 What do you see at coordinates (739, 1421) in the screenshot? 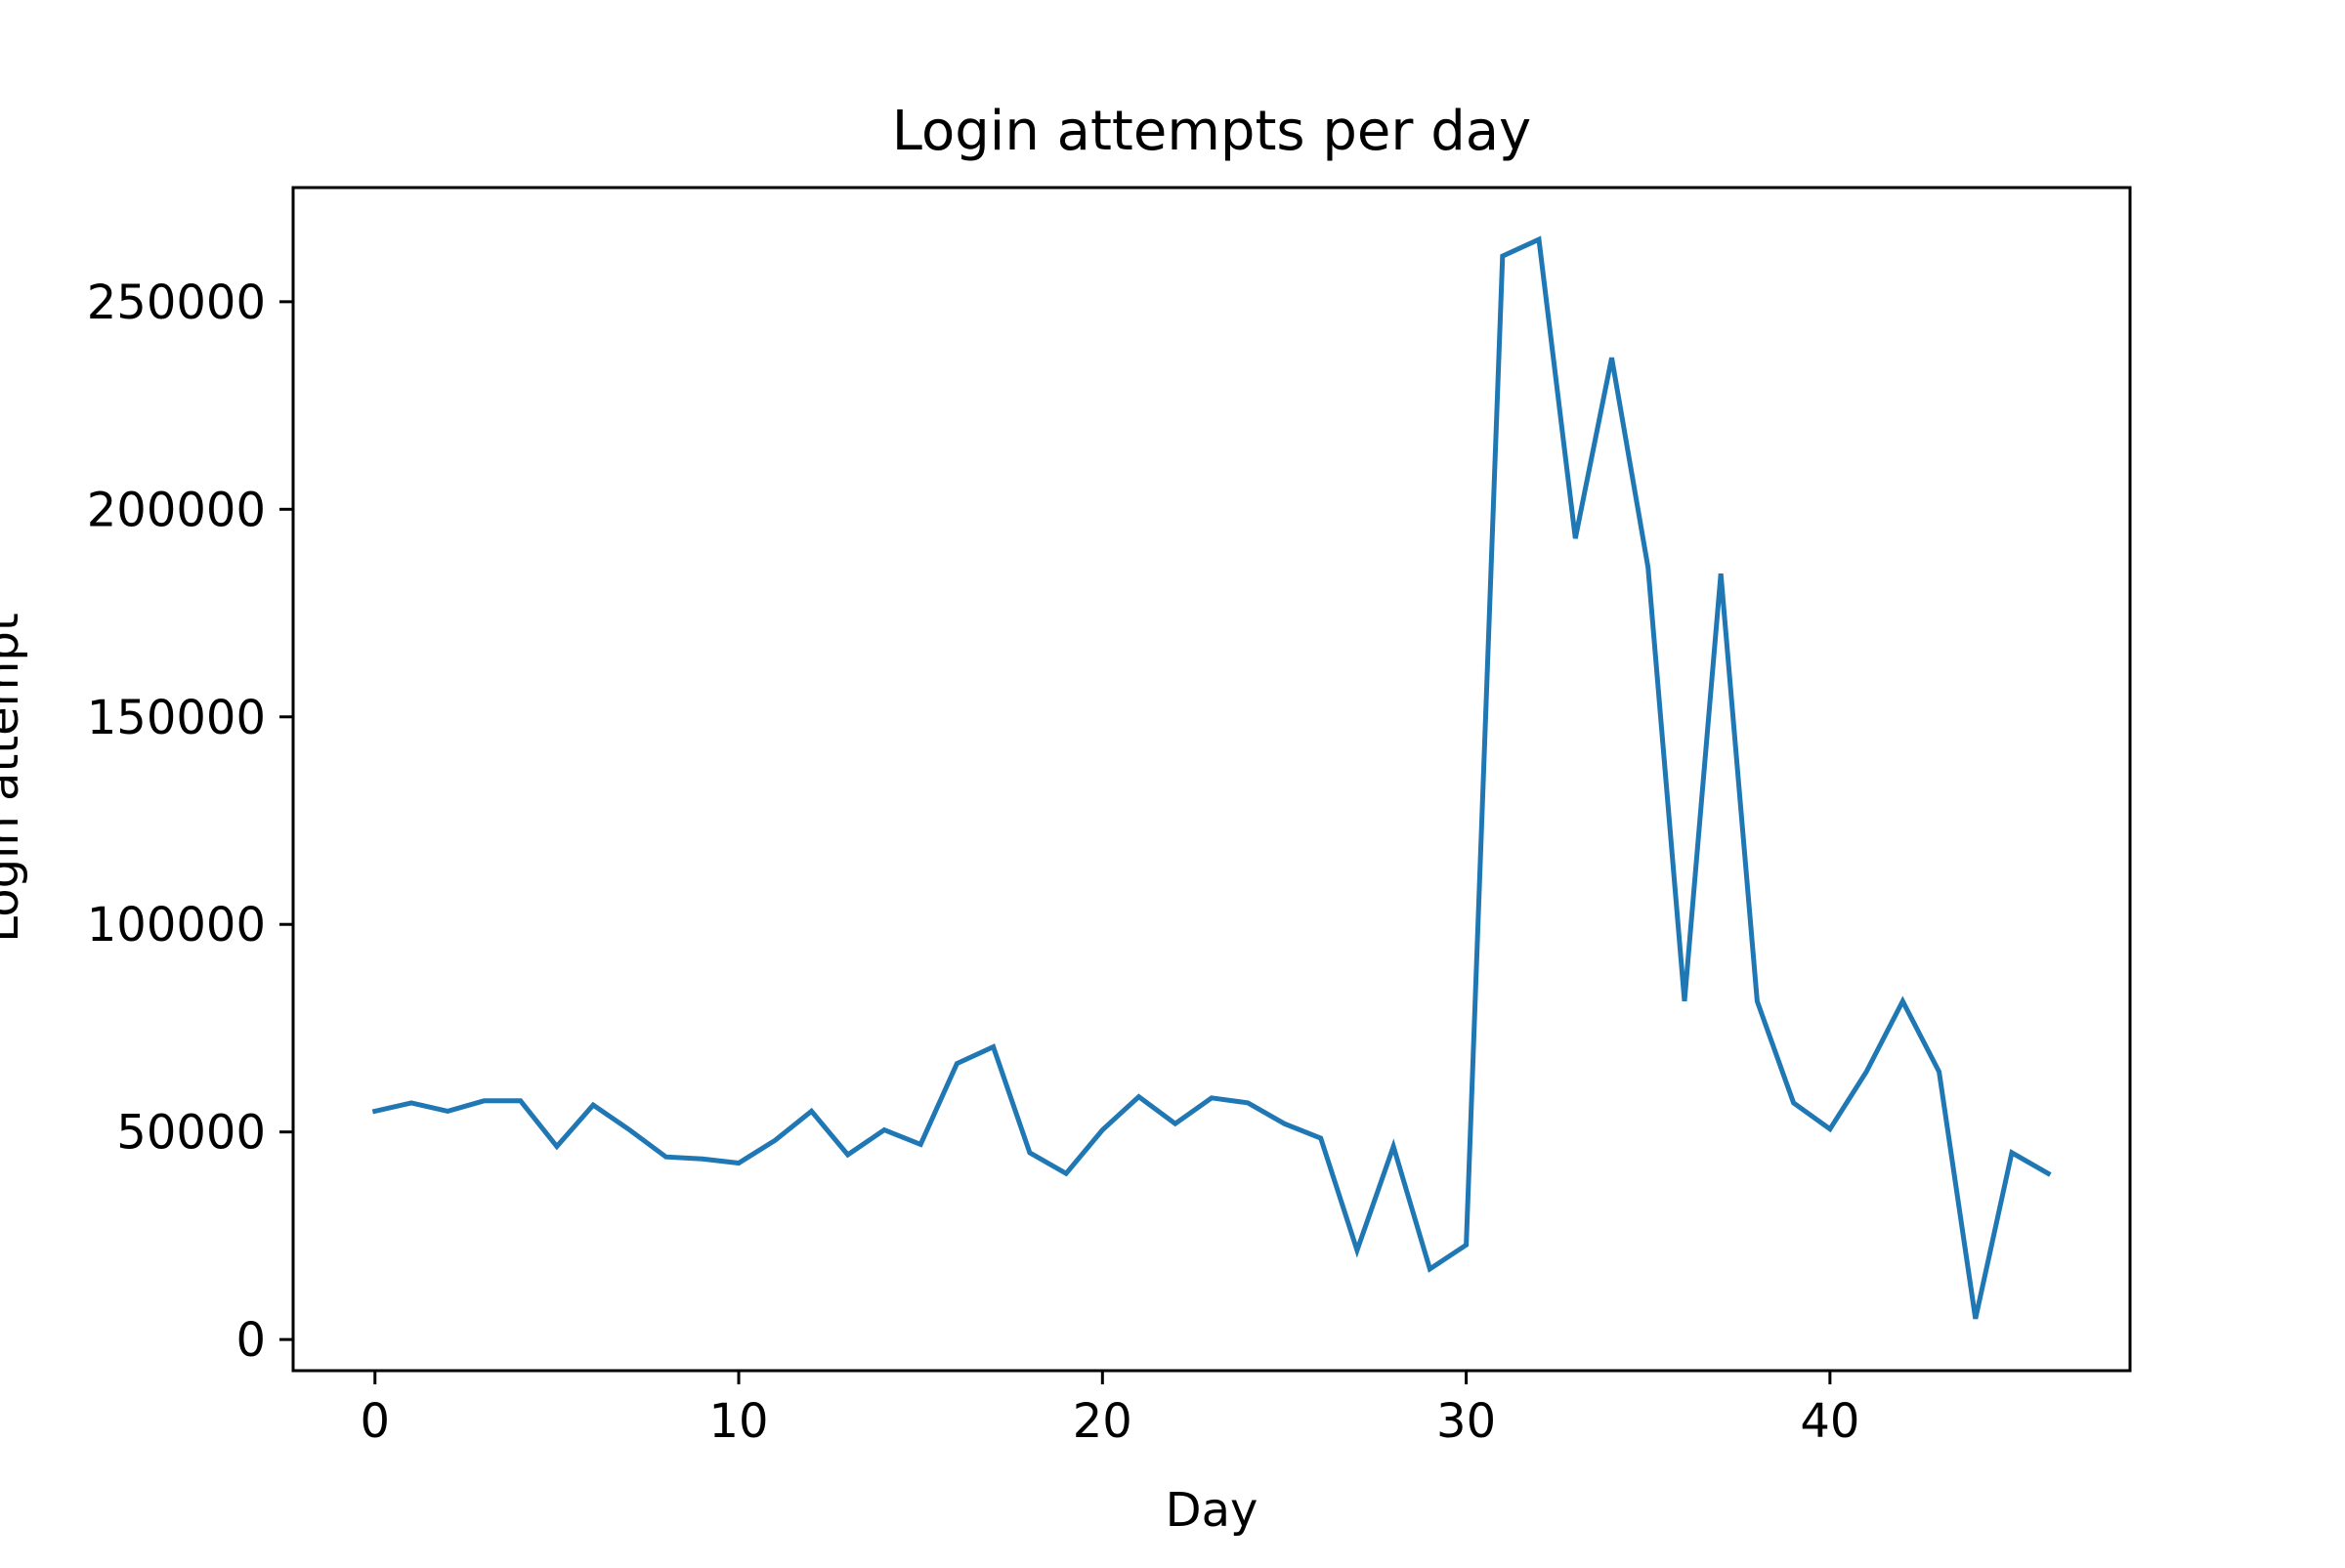
I see `x-tick-label: 10` at bounding box center [739, 1421].